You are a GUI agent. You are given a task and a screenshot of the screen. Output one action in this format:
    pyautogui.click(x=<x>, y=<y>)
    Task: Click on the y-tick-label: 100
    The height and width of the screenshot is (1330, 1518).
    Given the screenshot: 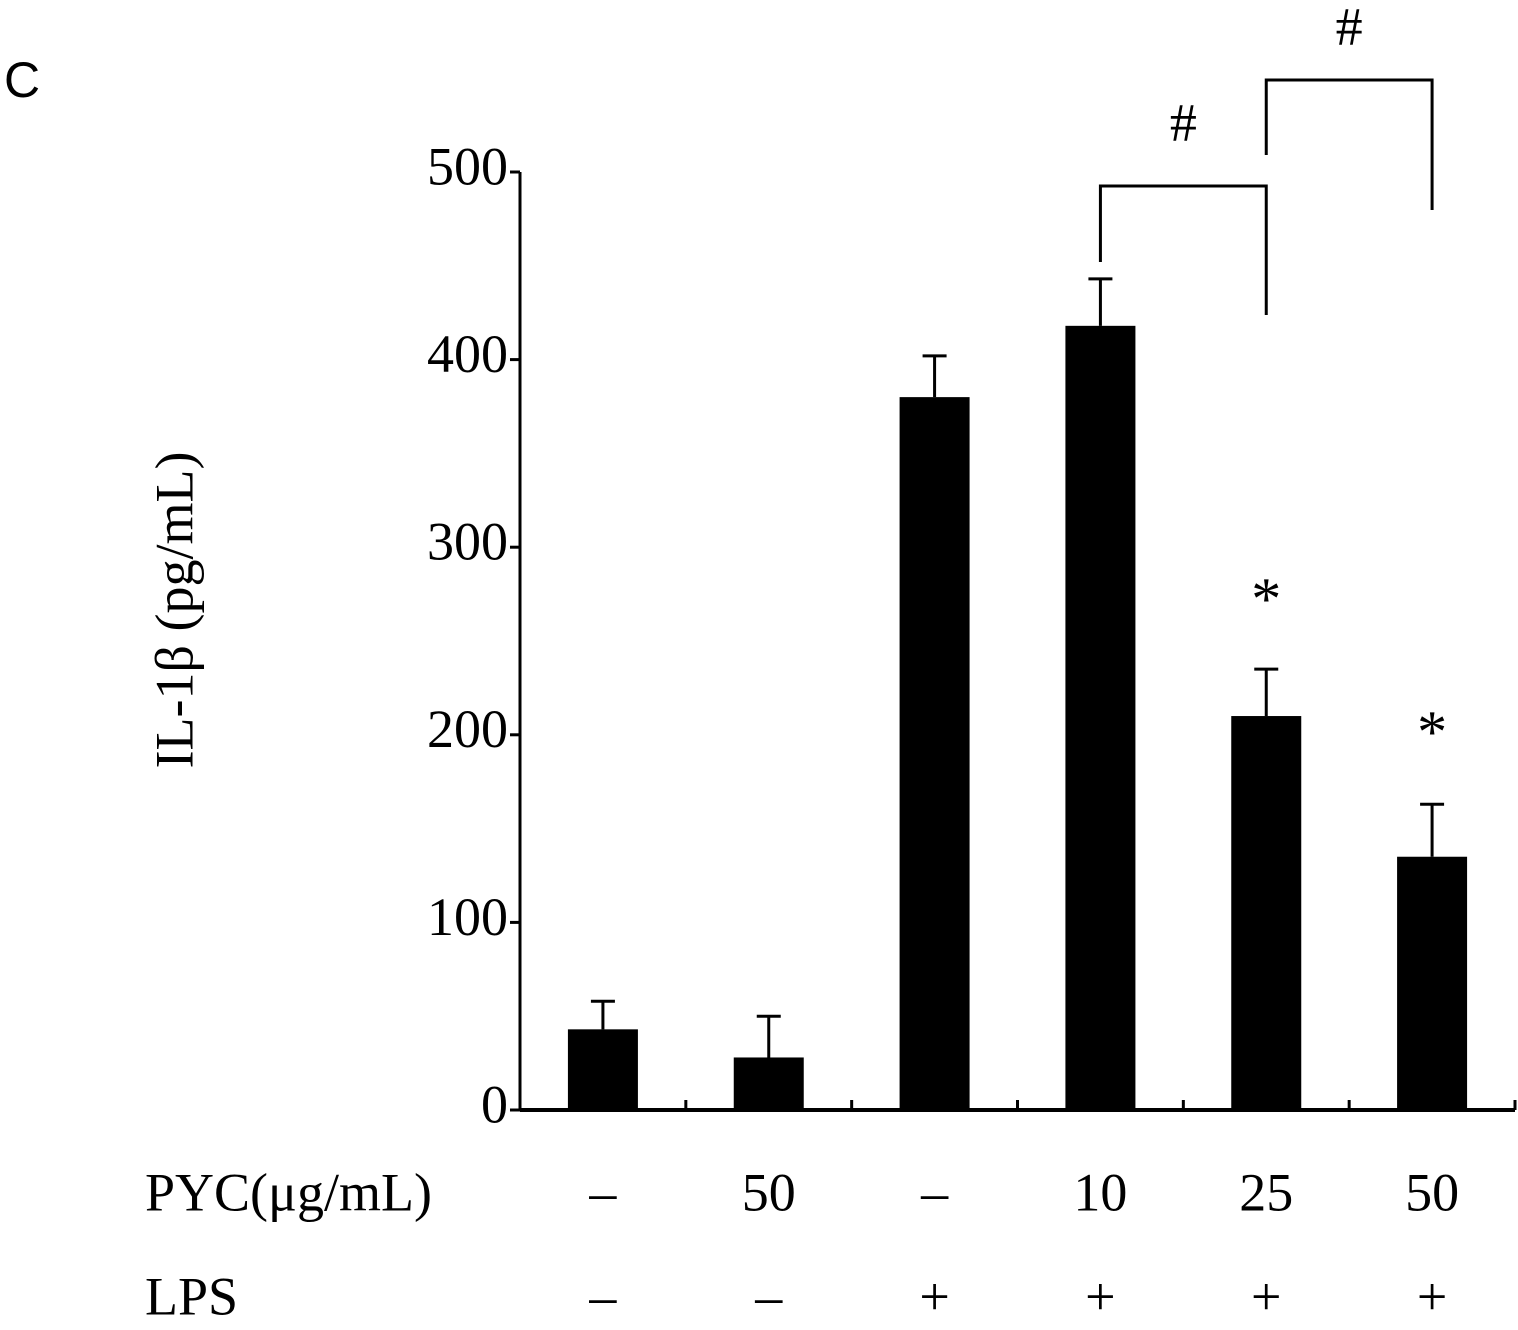 What is the action you would take?
    pyautogui.click(x=467, y=917)
    